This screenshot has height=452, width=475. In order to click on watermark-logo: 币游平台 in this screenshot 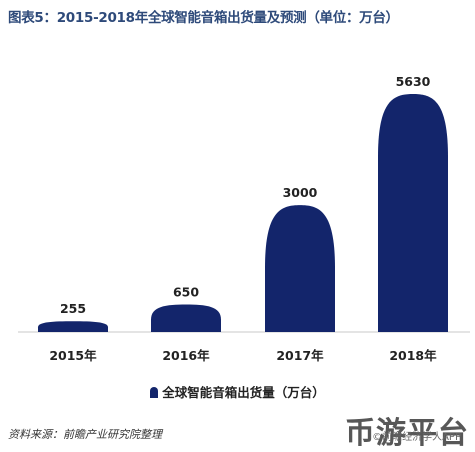, I will do `click(407, 433)`.